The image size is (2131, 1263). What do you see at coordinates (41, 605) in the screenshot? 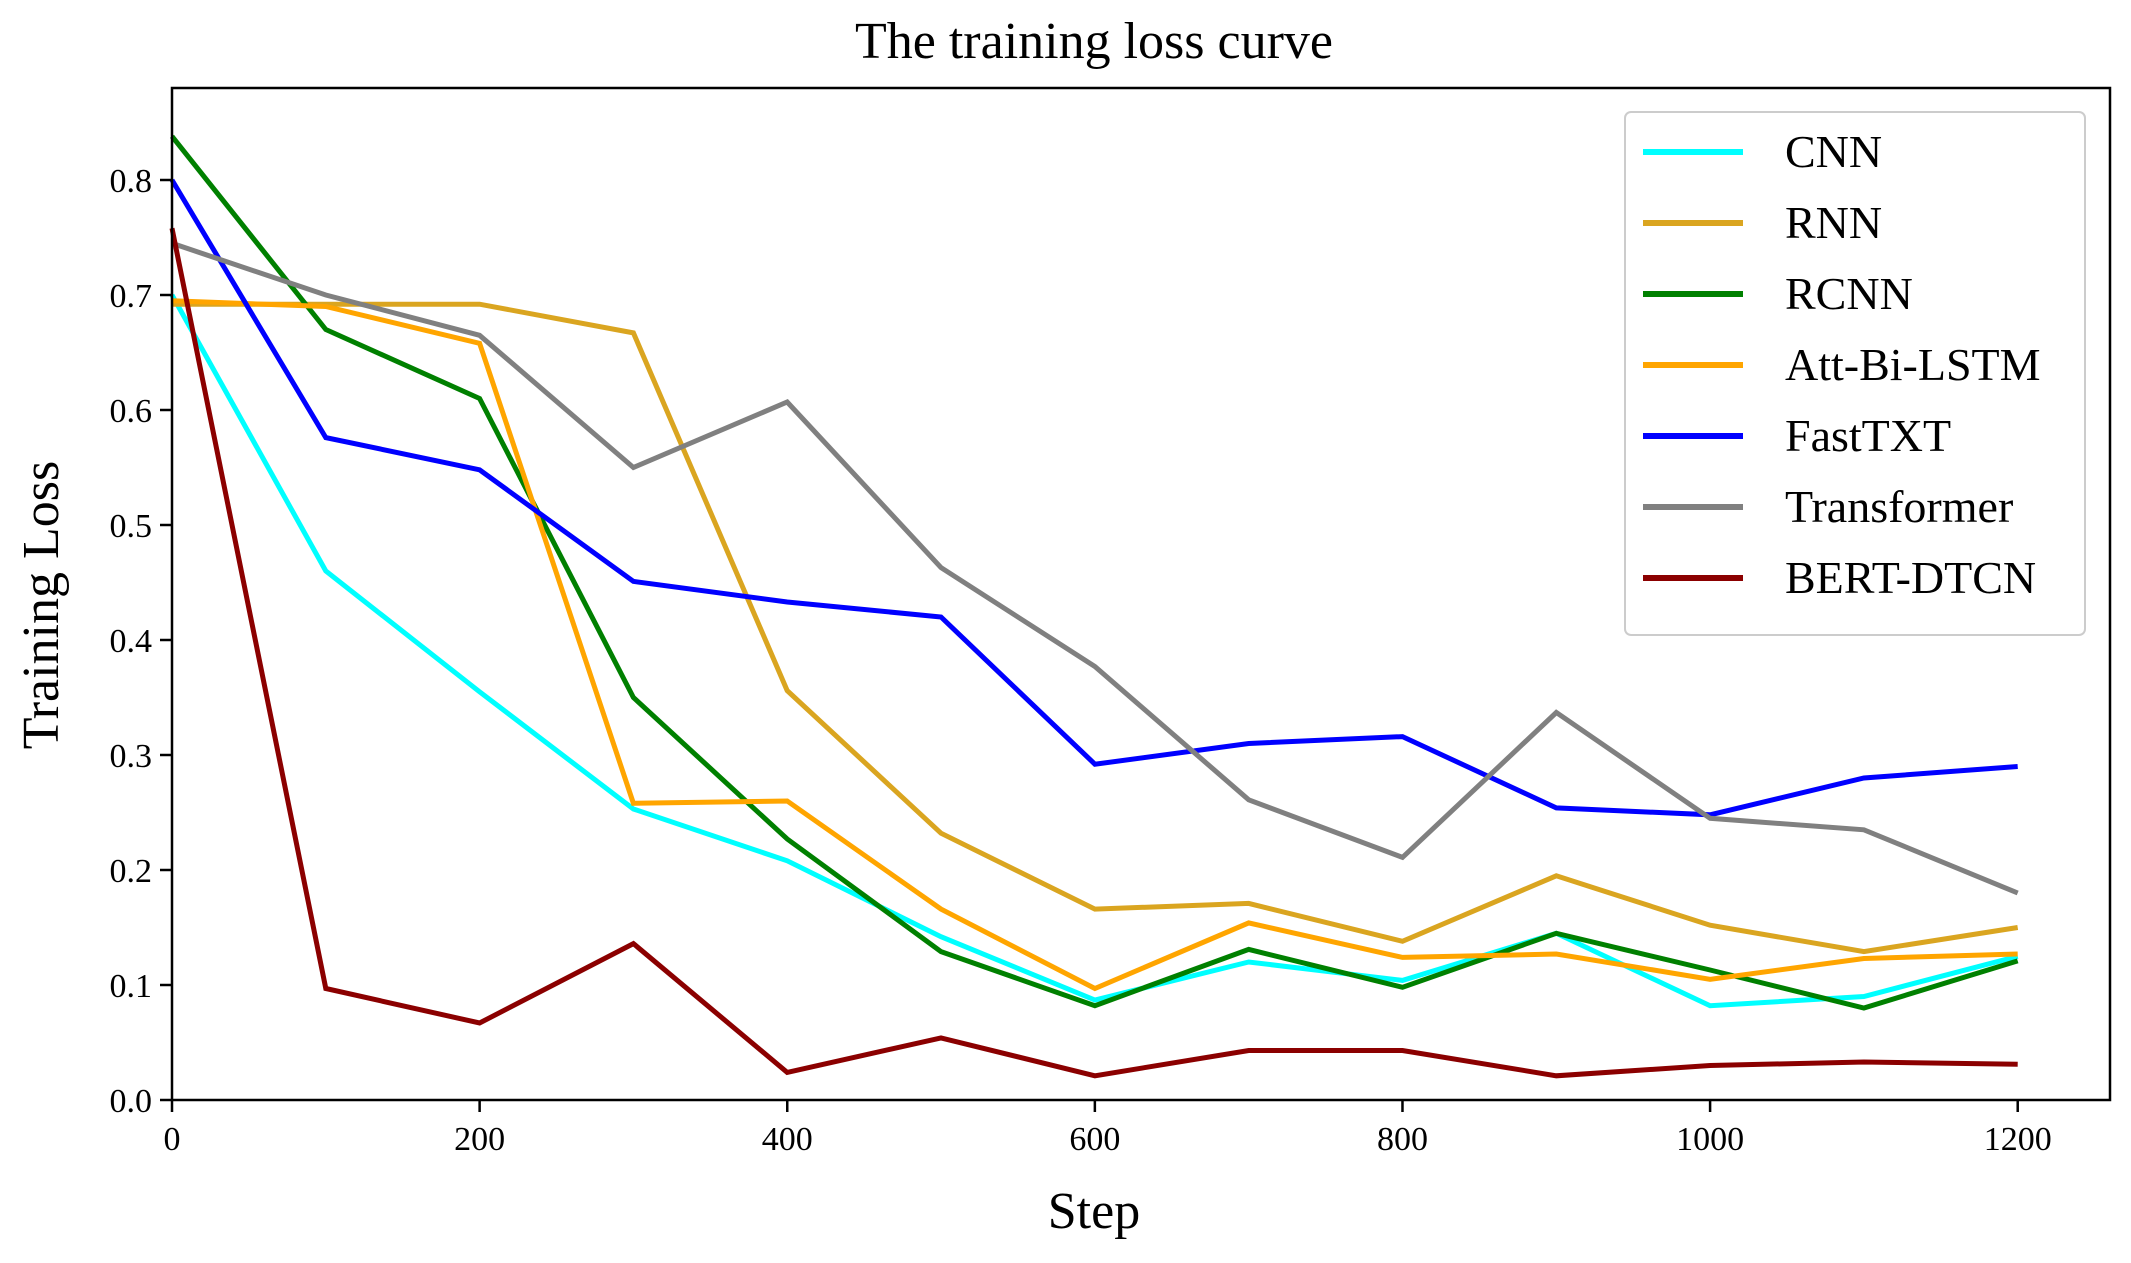
I see `y-axis-label: Training Loss` at bounding box center [41, 605].